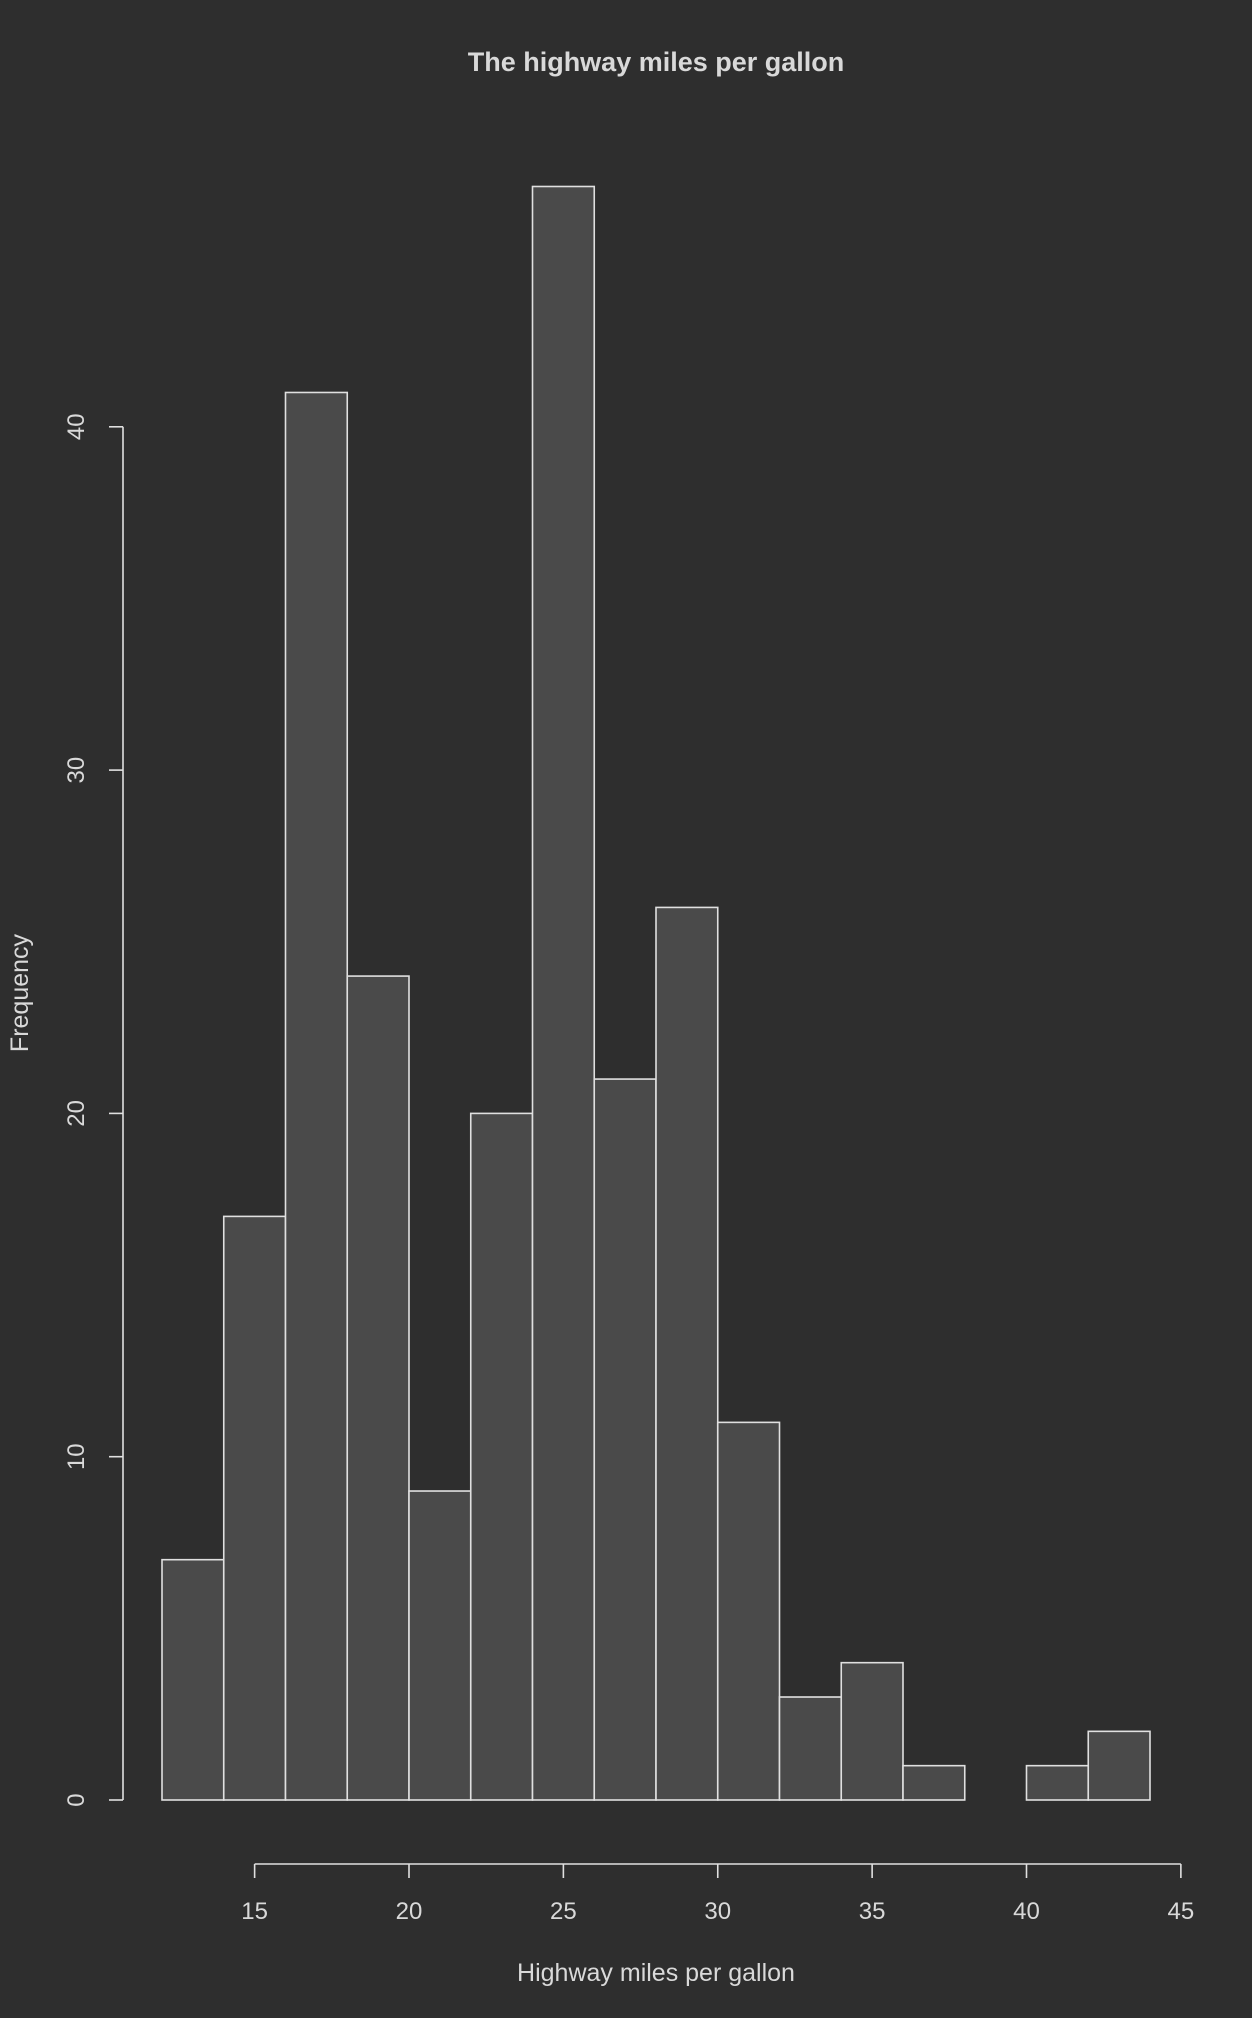 Image resolution: width=1252 pixels, height=2018 pixels. I want to click on y-tick-label: 10, so click(76, 1456).